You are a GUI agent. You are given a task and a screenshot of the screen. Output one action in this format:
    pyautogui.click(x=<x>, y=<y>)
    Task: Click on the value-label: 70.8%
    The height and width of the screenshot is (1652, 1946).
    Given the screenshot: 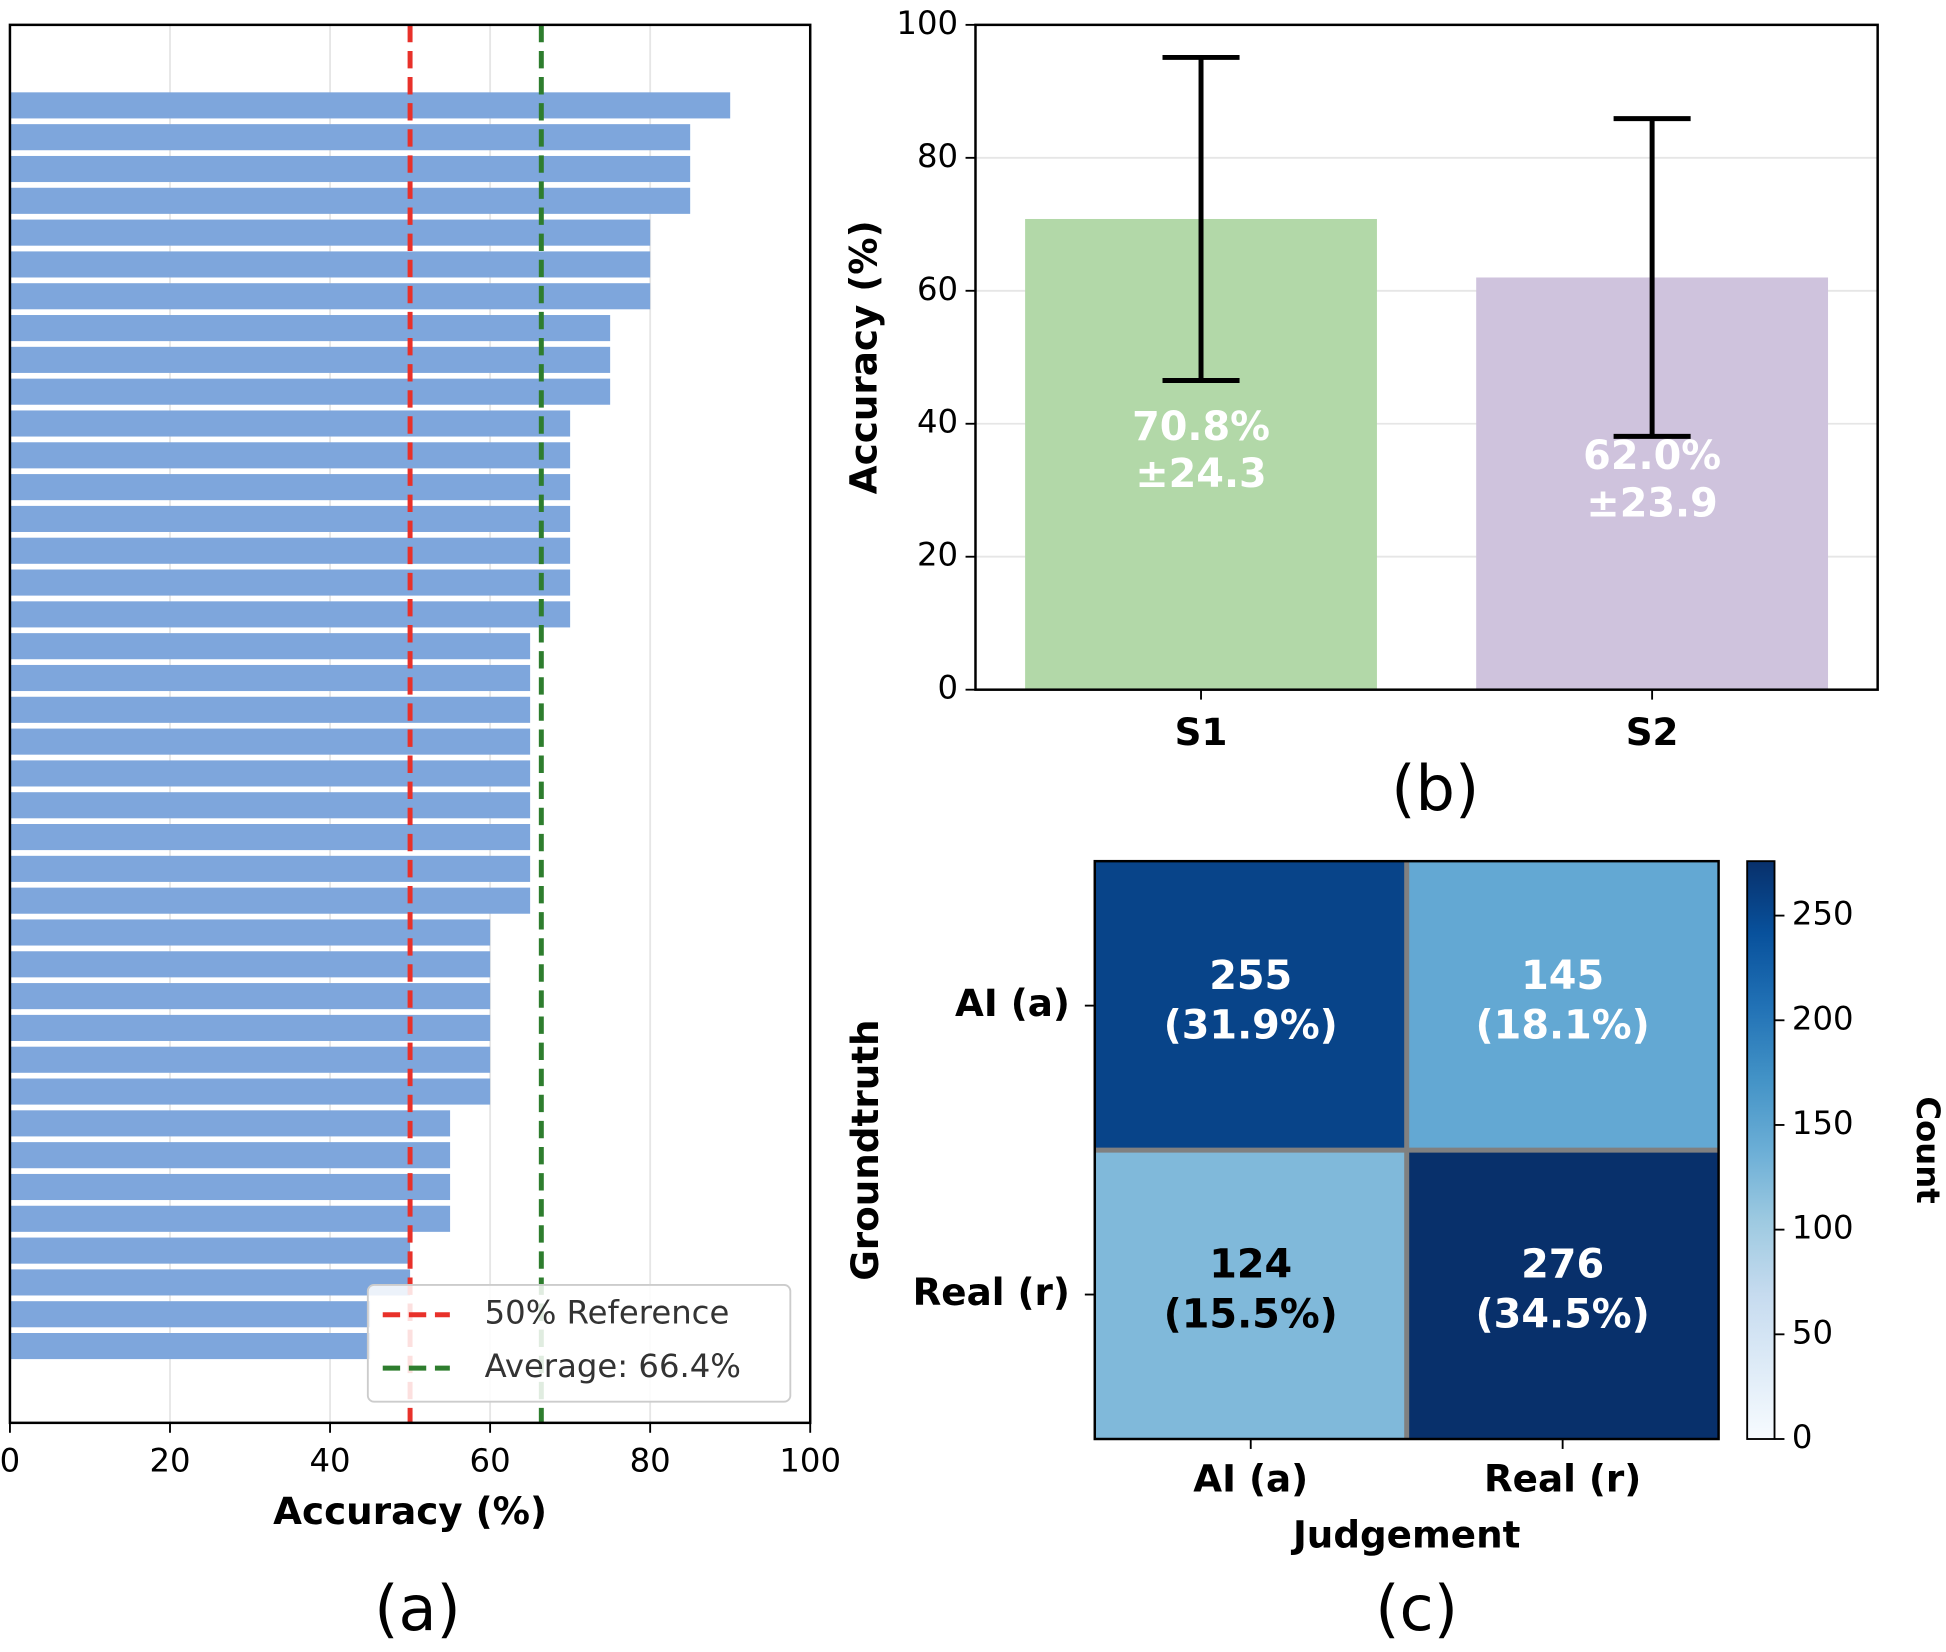 What is the action you would take?
    pyautogui.click(x=1201, y=427)
    